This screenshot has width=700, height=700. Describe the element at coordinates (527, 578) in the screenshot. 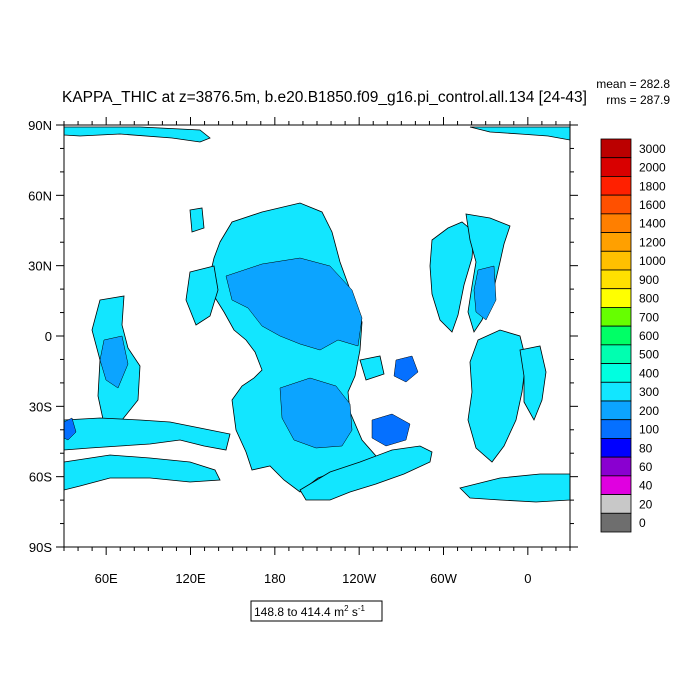

I see `lon-label: 0` at that location.